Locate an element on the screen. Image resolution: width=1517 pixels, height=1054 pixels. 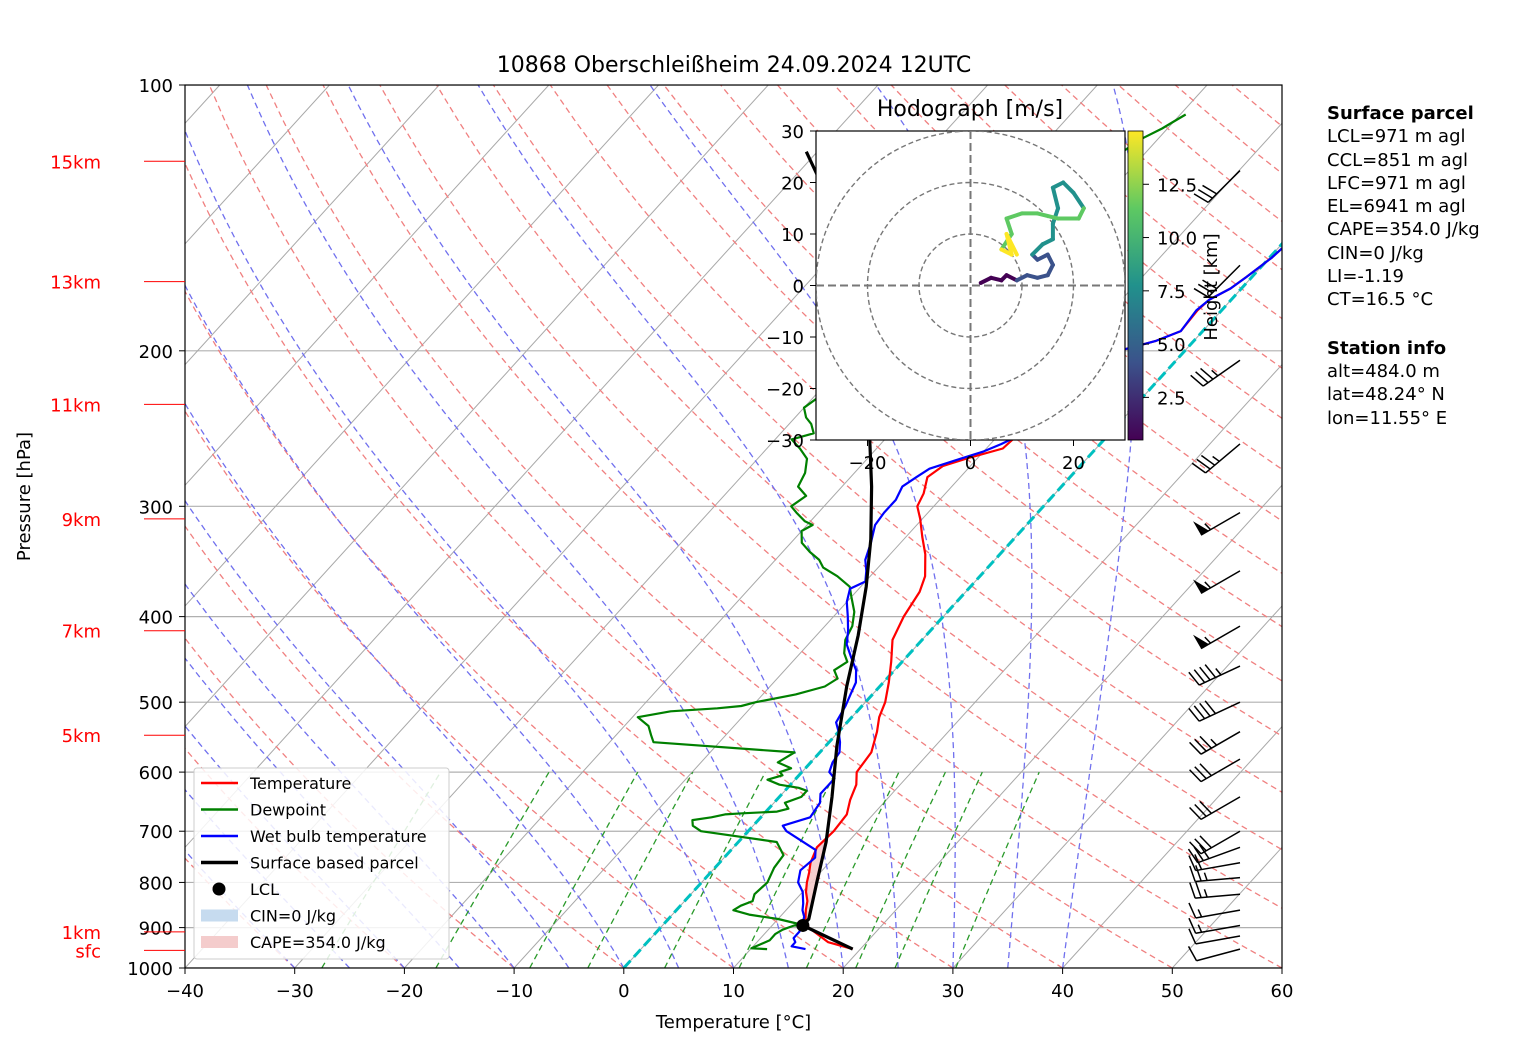
parcel-line: LCL=971 m agl is located at coordinates (1396, 137).